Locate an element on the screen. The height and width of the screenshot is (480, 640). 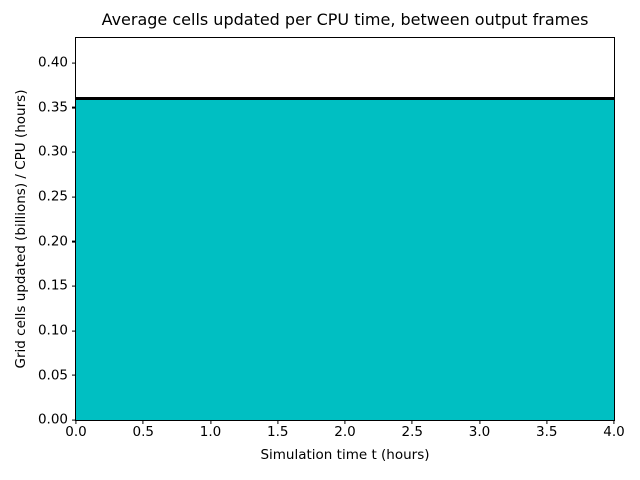
y-tick-label: 0.00 is located at coordinates (52, 419).